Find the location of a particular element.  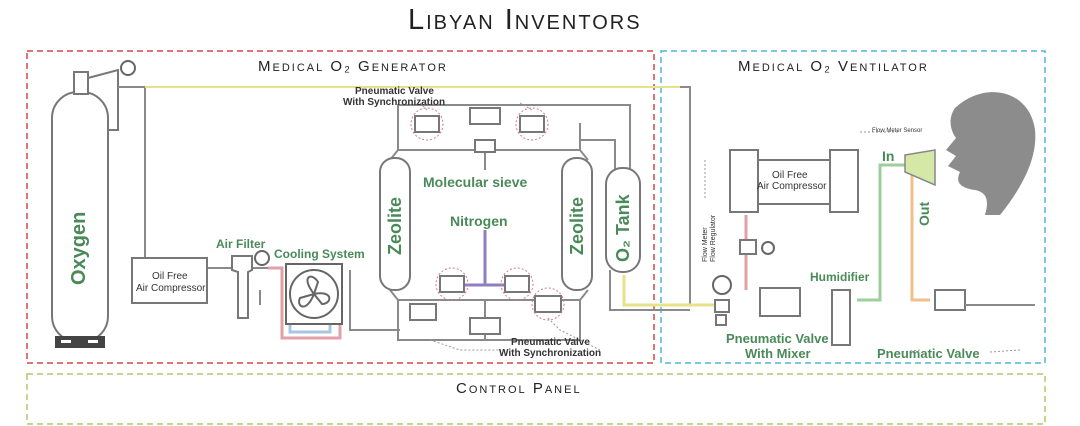

zeolite-right-label: Zeolite is located at coordinates (577, 225).